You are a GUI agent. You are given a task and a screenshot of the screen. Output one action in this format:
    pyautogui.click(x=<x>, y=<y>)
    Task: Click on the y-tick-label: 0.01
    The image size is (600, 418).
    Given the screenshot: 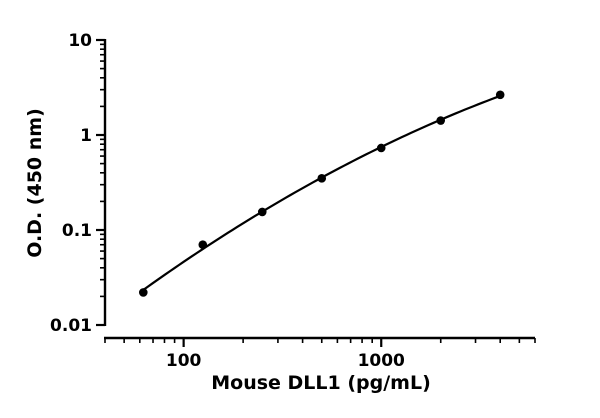 What is the action you would take?
    pyautogui.click(x=71, y=326)
    